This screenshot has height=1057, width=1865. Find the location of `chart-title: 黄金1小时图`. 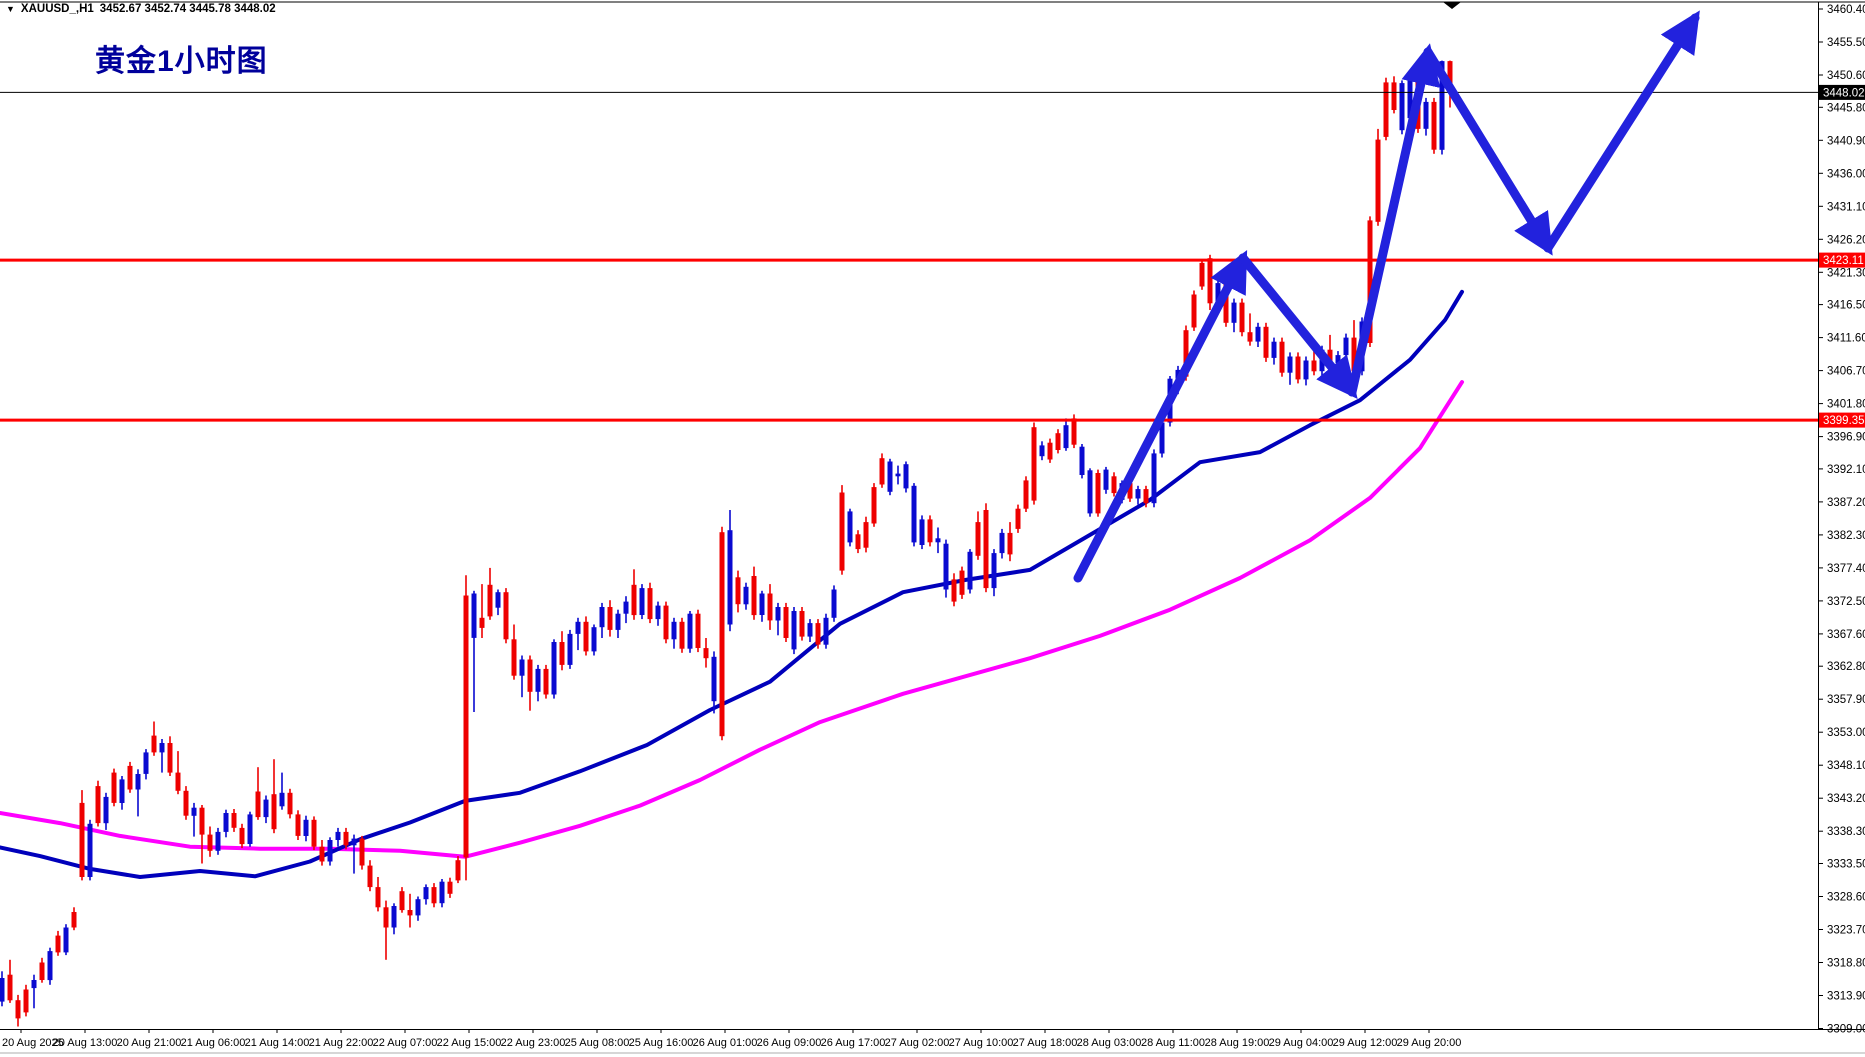

chart-title: 黄金1小时图 is located at coordinates (181, 61).